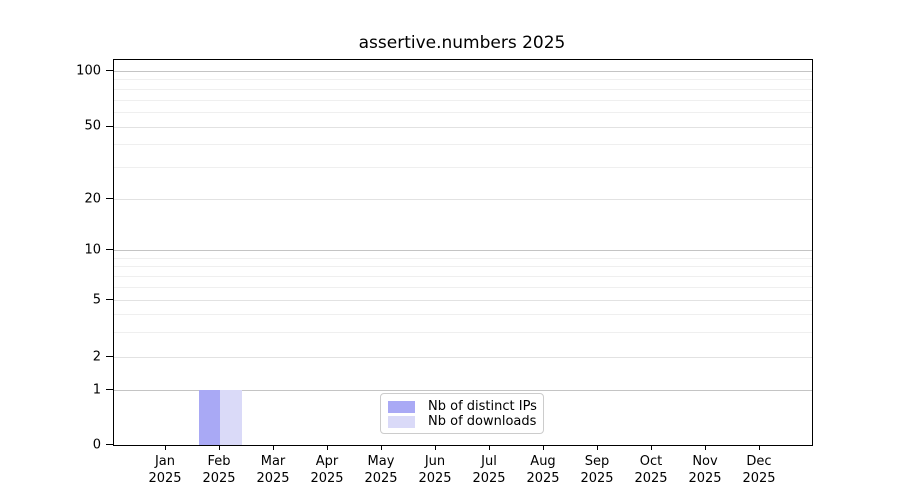  I want to click on chart-title: assertive.numbers 2025, so click(462, 43).